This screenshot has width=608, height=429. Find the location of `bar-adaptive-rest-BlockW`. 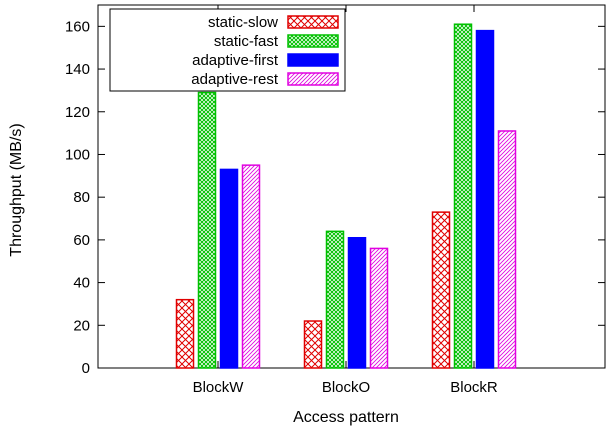

bar-adaptive-rest-BlockW is located at coordinates (251, 266).